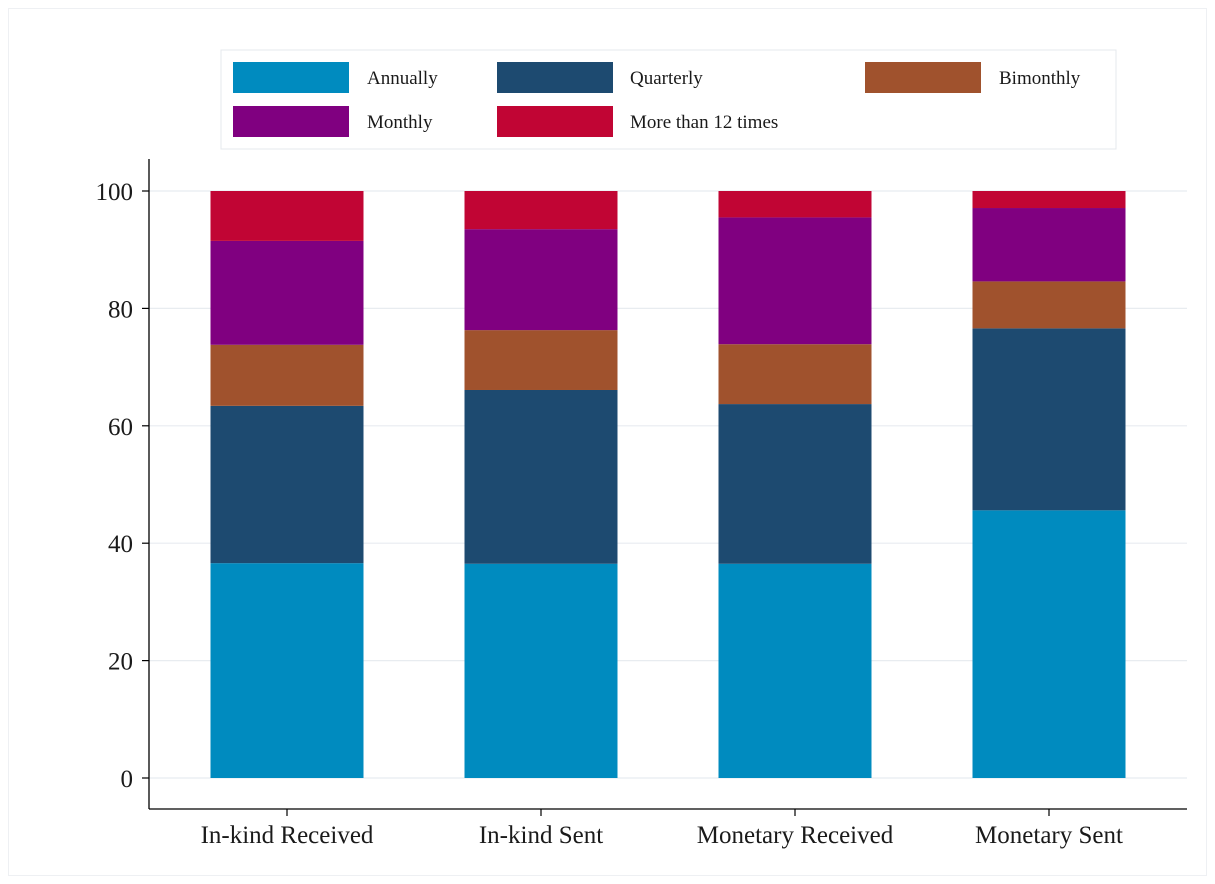  What do you see at coordinates (400, 122) in the screenshot?
I see `legend-label: Monthly` at bounding box center [400, 122].